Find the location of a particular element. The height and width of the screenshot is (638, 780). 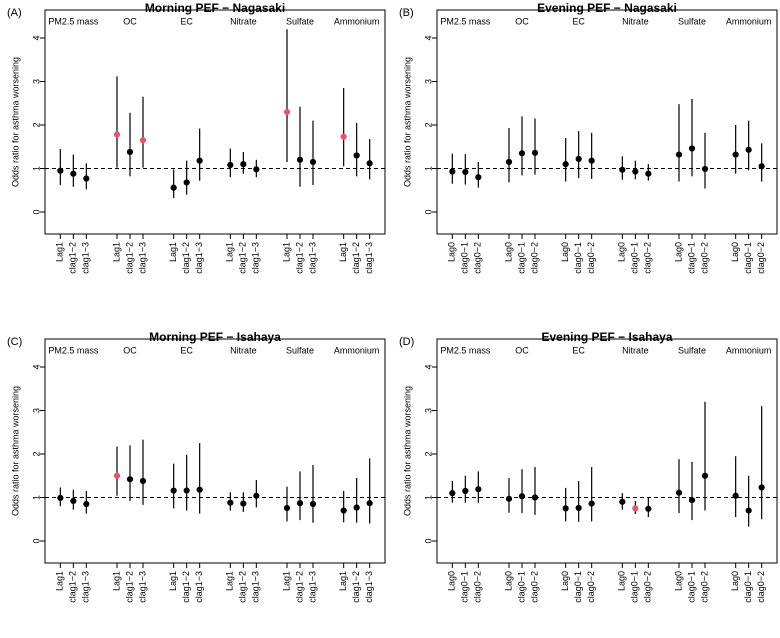

panel-label: (A) is located at coordinates (14, 13).